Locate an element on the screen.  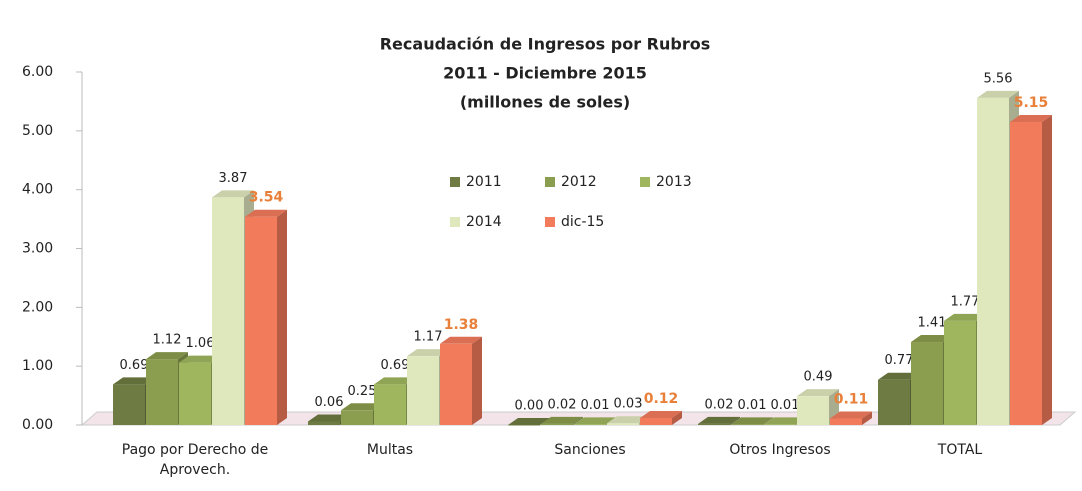
value-label: 3.54 is located at coordinates (266, 198).